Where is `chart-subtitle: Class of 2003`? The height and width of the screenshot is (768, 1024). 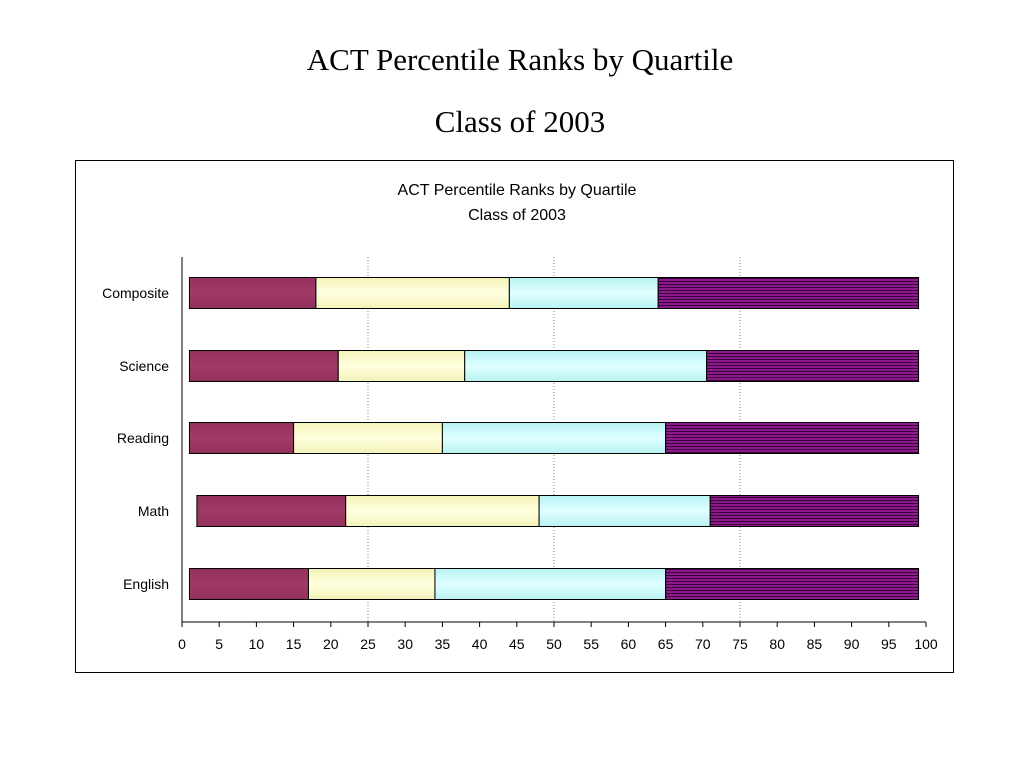 chart-subtitle: Class of 2003 is located at coordinates (517, 215).